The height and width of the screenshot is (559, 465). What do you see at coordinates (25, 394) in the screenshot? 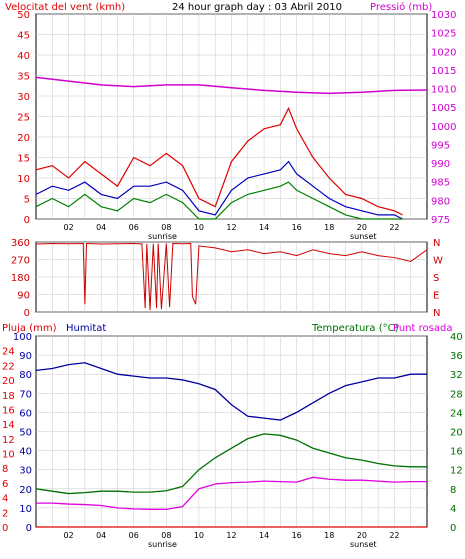
I see `humidity-tick-label: 70` at bounding box center [25, 394].